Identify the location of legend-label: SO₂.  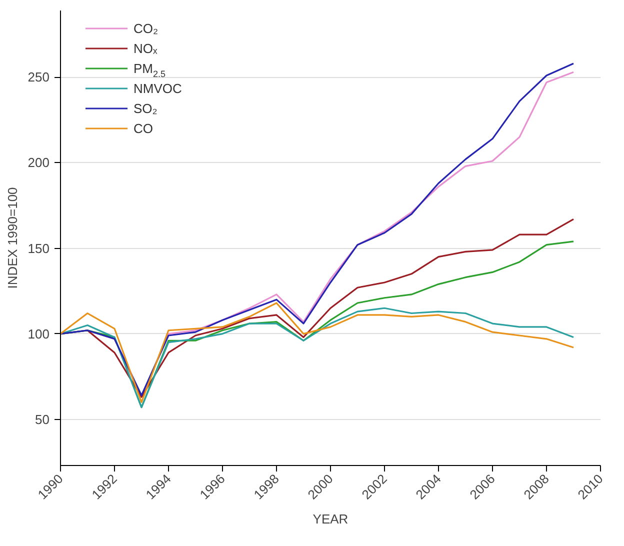
(146, 108).